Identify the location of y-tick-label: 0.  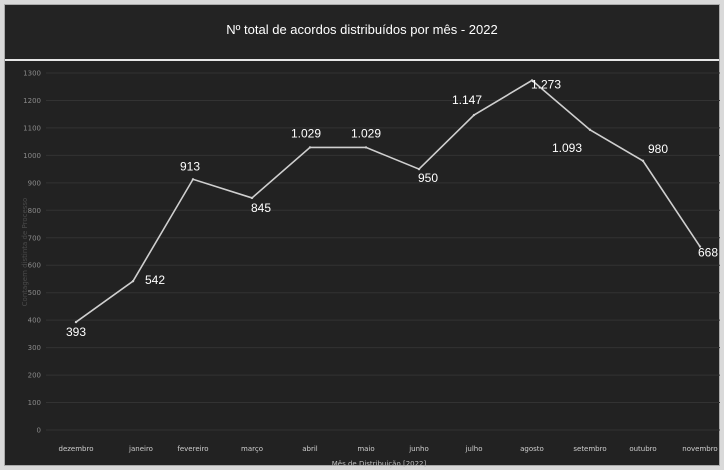
(39, 431).